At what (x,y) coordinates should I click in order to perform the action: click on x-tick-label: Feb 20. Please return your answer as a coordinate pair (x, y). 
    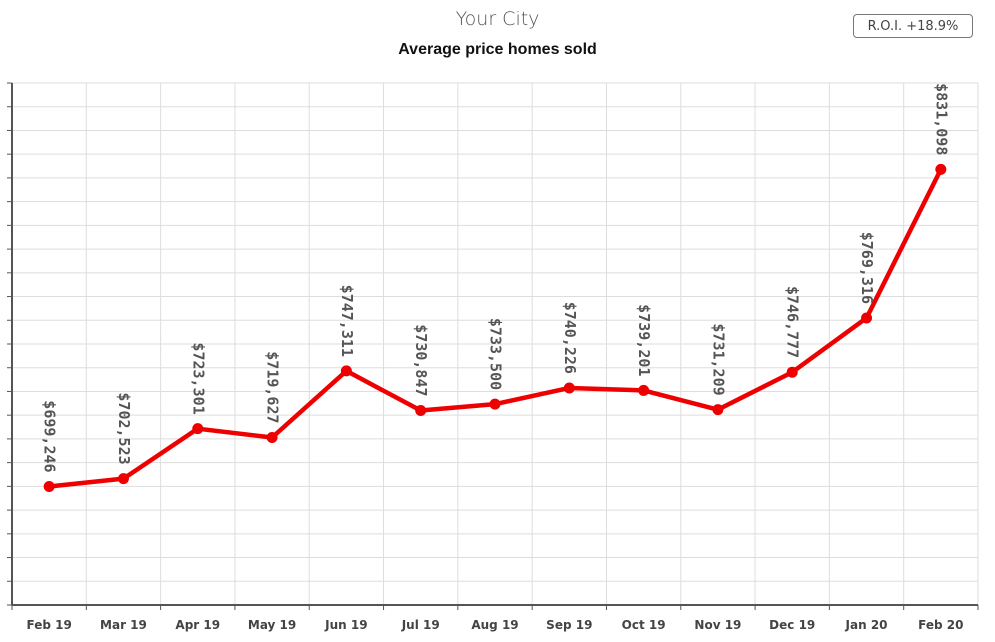
    Looking at the image, I should click on (940, 625).